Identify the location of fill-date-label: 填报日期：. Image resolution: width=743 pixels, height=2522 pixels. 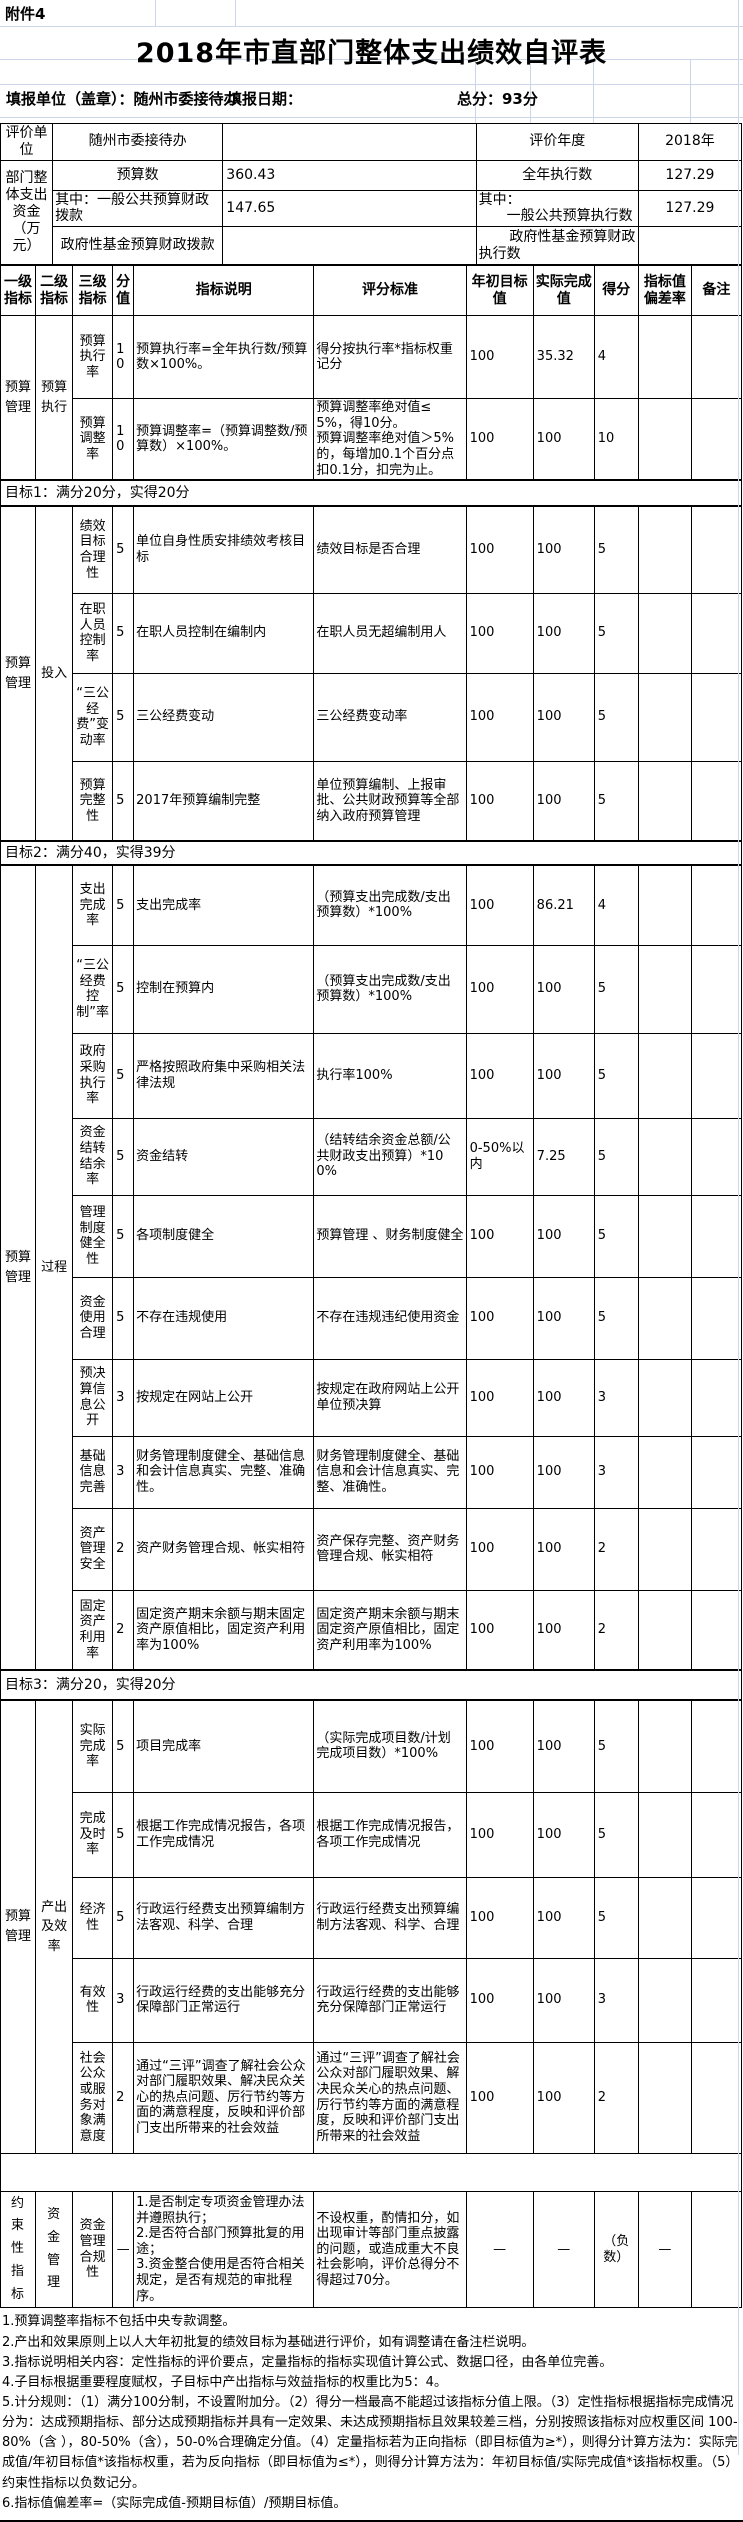
(265, 99).